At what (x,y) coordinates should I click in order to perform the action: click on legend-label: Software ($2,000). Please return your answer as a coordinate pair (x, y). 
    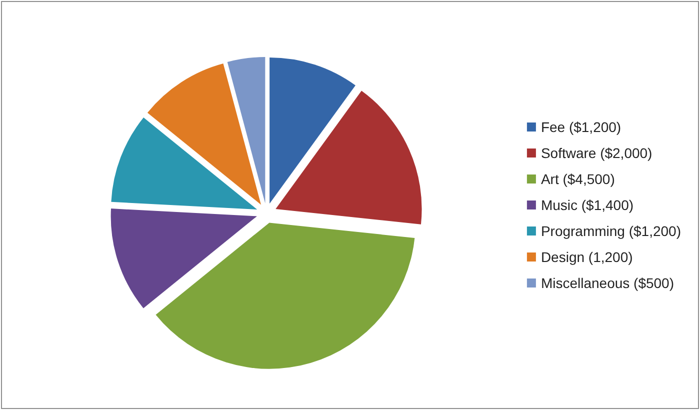
    Looking at the image, I should click on (596, 153).